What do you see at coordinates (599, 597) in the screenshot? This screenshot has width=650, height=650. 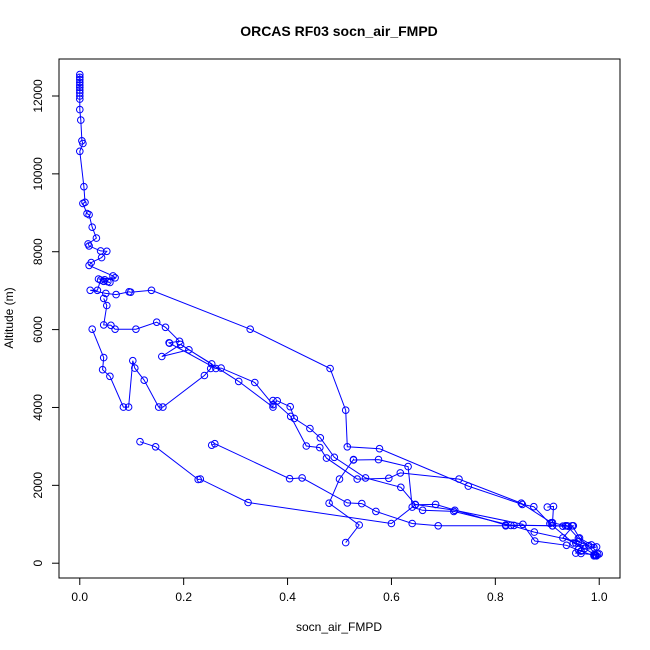 I see `x-tick-label: 1.0` at bounding box center [599, 597].